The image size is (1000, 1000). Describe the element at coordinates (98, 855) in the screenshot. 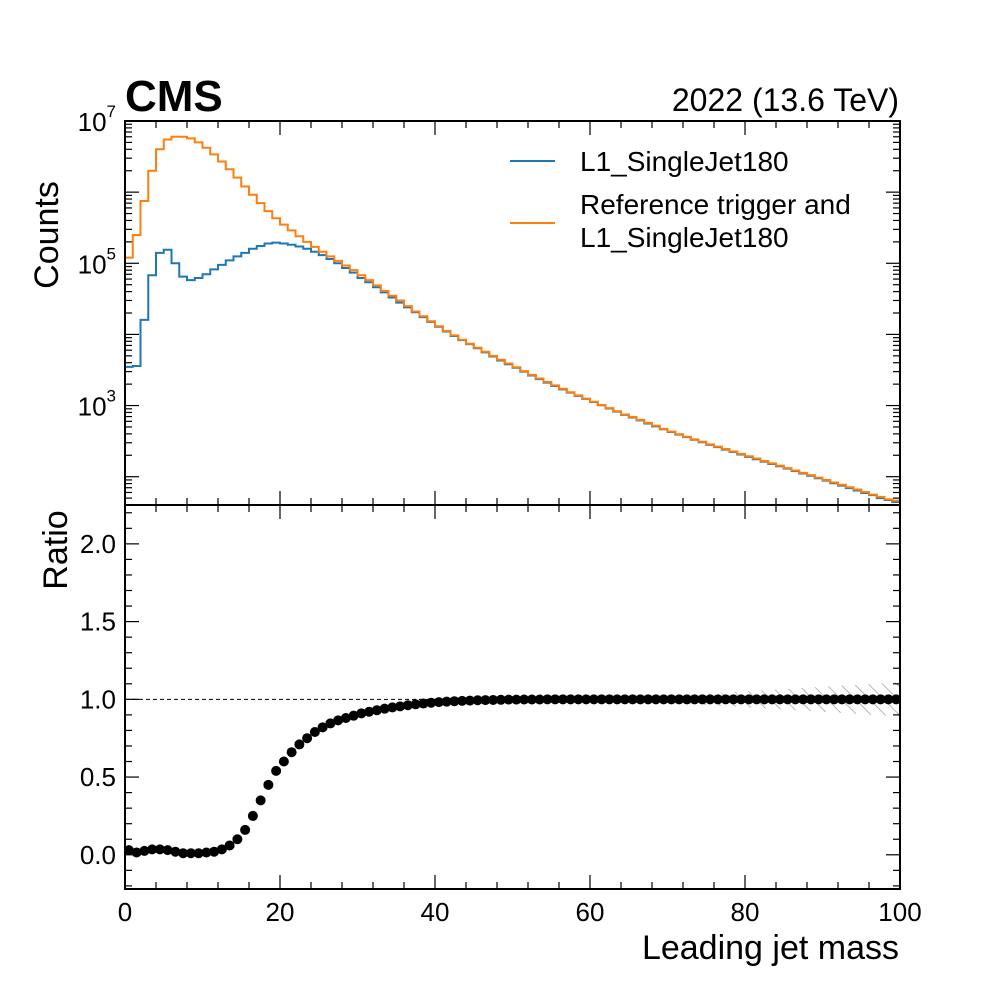

I see `bottom-y-tick-label: 0.0` at that location.